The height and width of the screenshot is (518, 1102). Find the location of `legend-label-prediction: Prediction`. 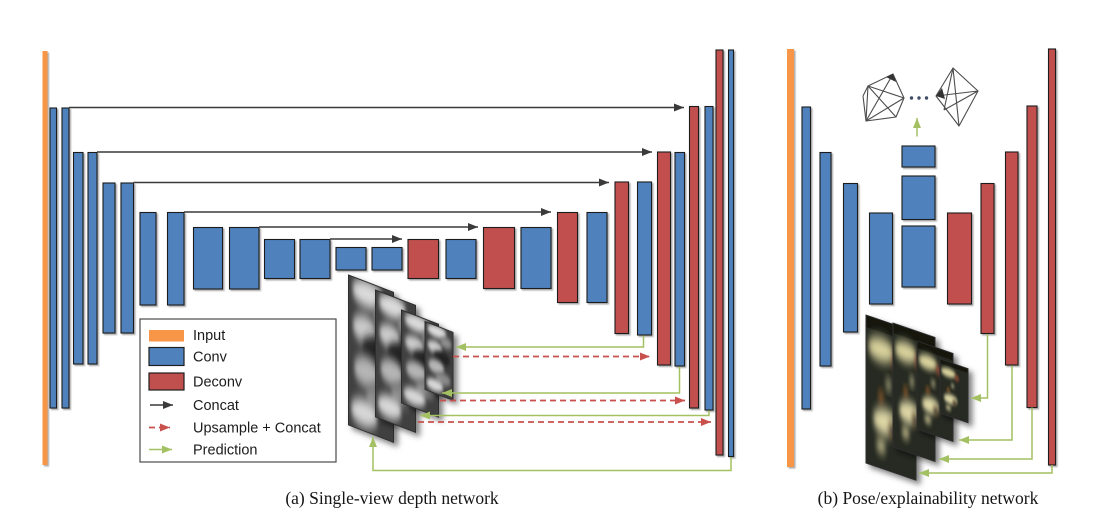

legend-label-prediction: Prediction is located at coordinates (225, 451).